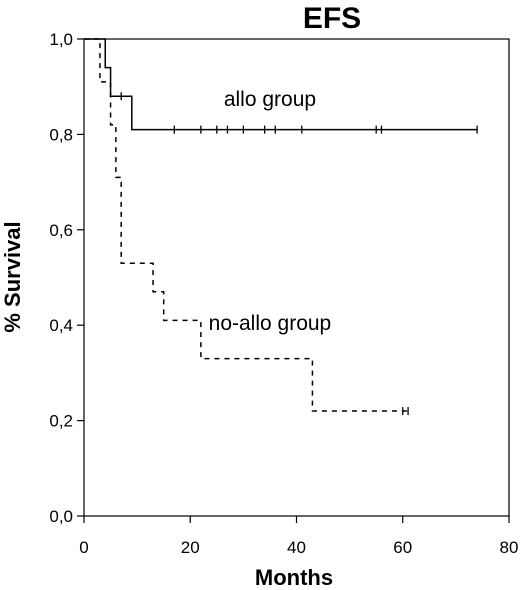 This screenshot has height=590, width=520. Describe the element at coordinates (12, 276) in the screenshot. I see `y-axis-label: % Survival` at that location.